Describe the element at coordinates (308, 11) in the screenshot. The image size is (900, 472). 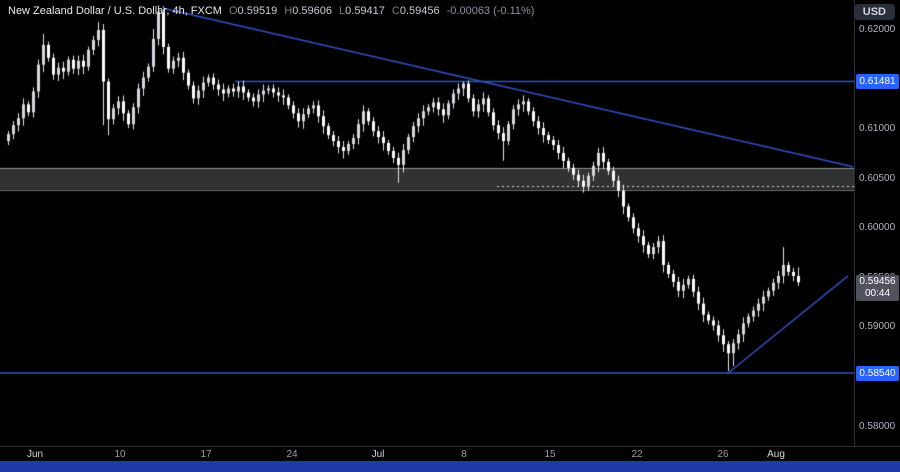
I see `ohlc-high: H 0.59606` at that location.